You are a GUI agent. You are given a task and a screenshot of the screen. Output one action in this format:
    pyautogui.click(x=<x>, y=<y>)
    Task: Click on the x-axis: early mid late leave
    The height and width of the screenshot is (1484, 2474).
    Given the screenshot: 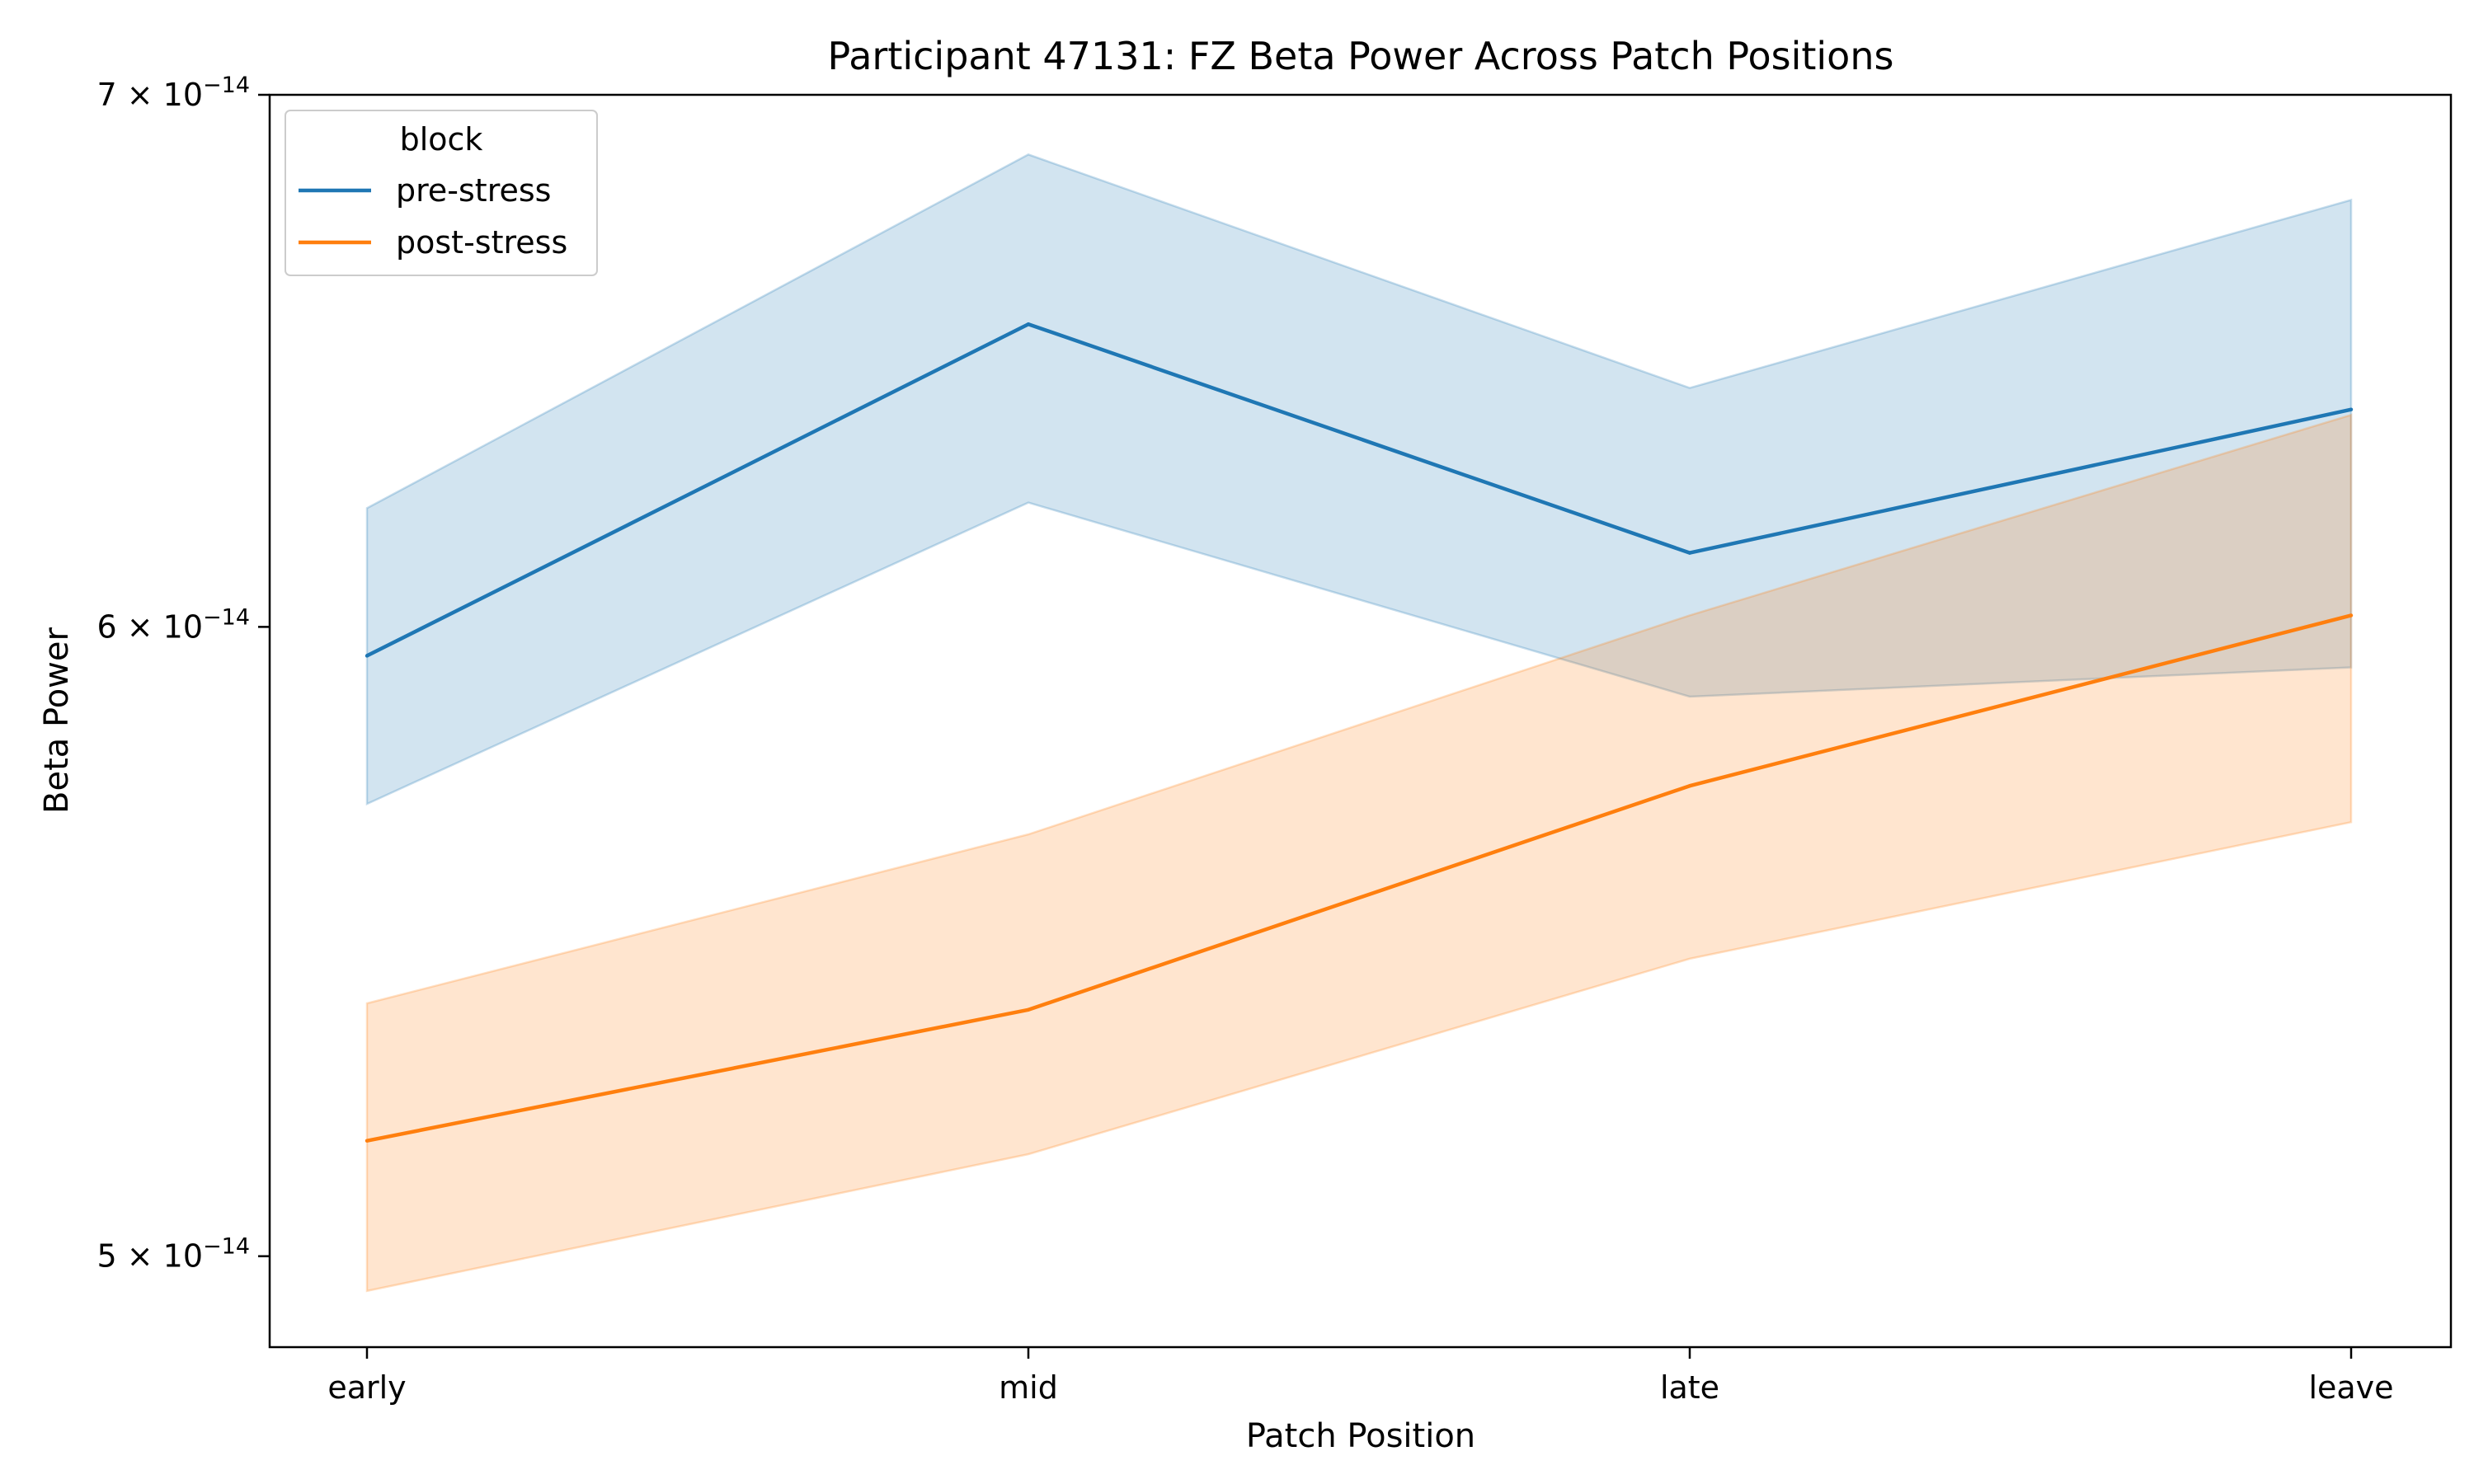 What is the action you would take?
    pyautogui.click(x=1360, y=1376)
    